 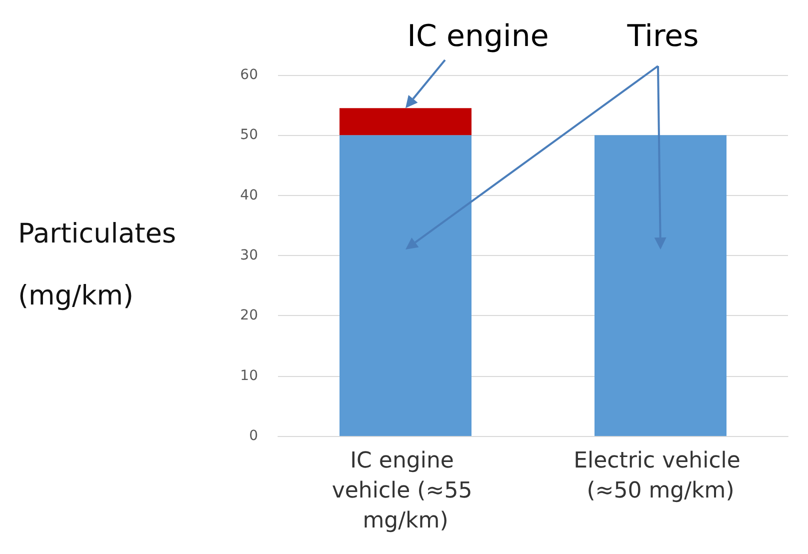 I want to click on y-tick-label: 30, so click(x=249, y=256).